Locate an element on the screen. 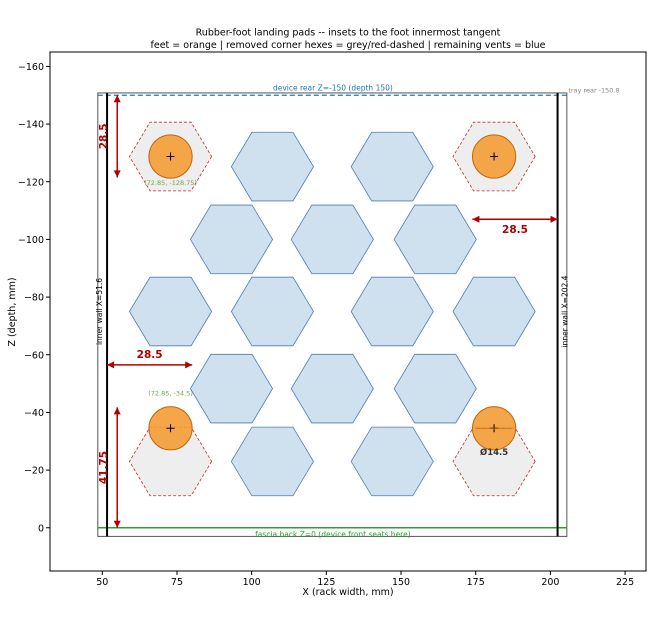  y-tick-label: −40 is located at coordinates (34, 413).